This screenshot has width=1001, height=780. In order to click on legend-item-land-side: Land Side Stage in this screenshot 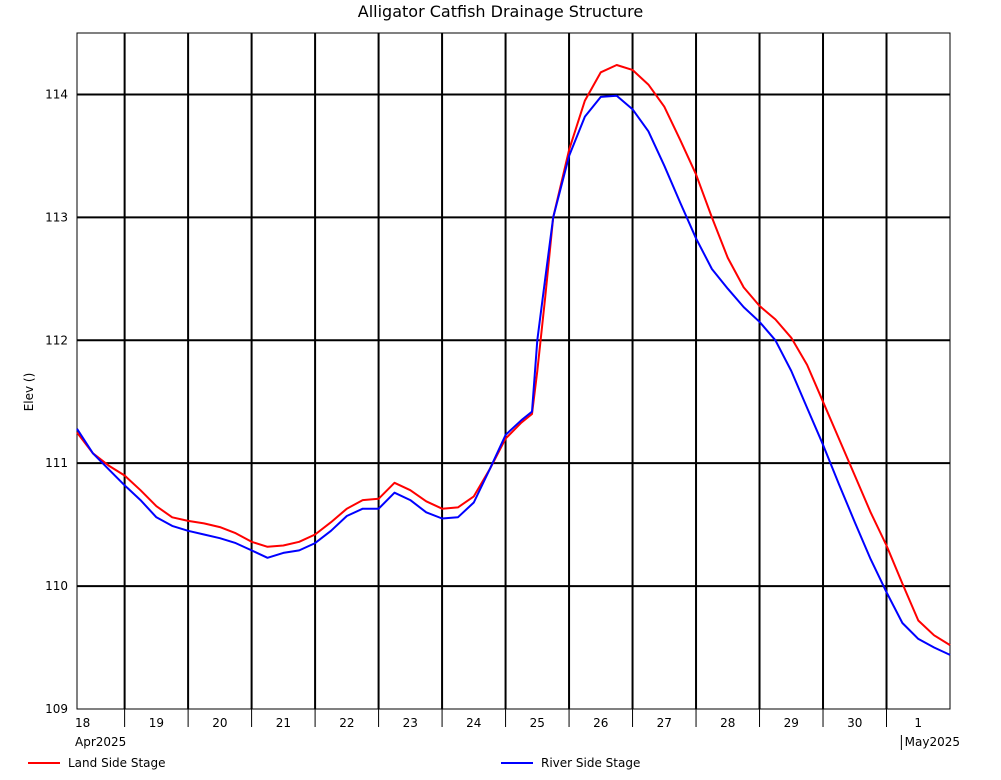, I will do `click(97, 763)`.